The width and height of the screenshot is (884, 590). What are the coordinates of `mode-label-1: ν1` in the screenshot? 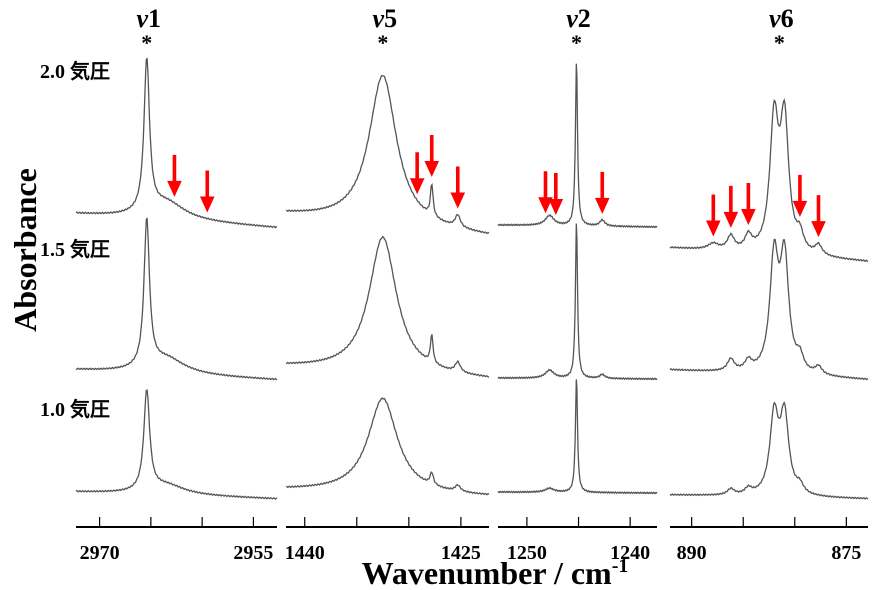 It's located at (148, 18).